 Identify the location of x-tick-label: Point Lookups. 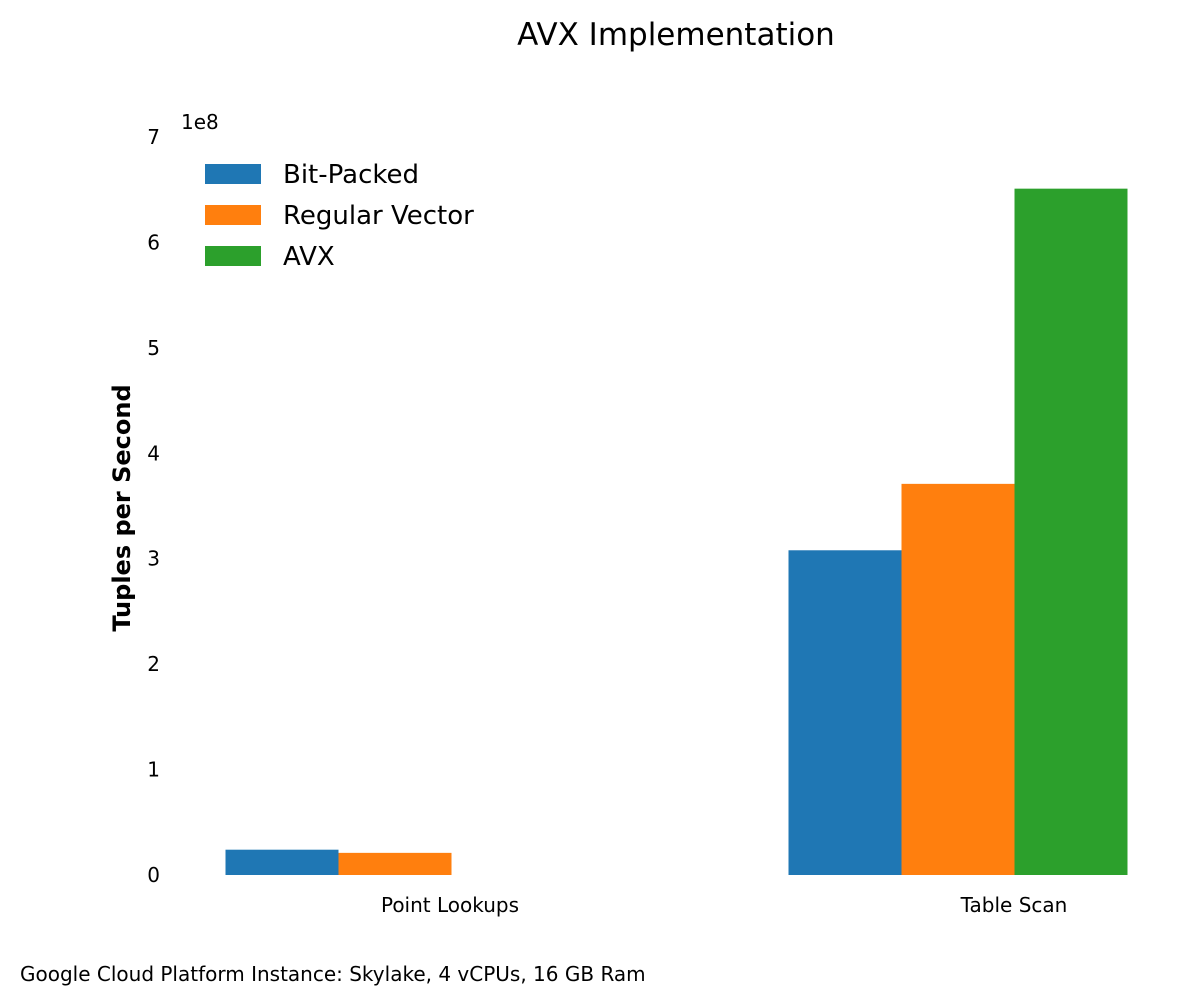
(450, 905).